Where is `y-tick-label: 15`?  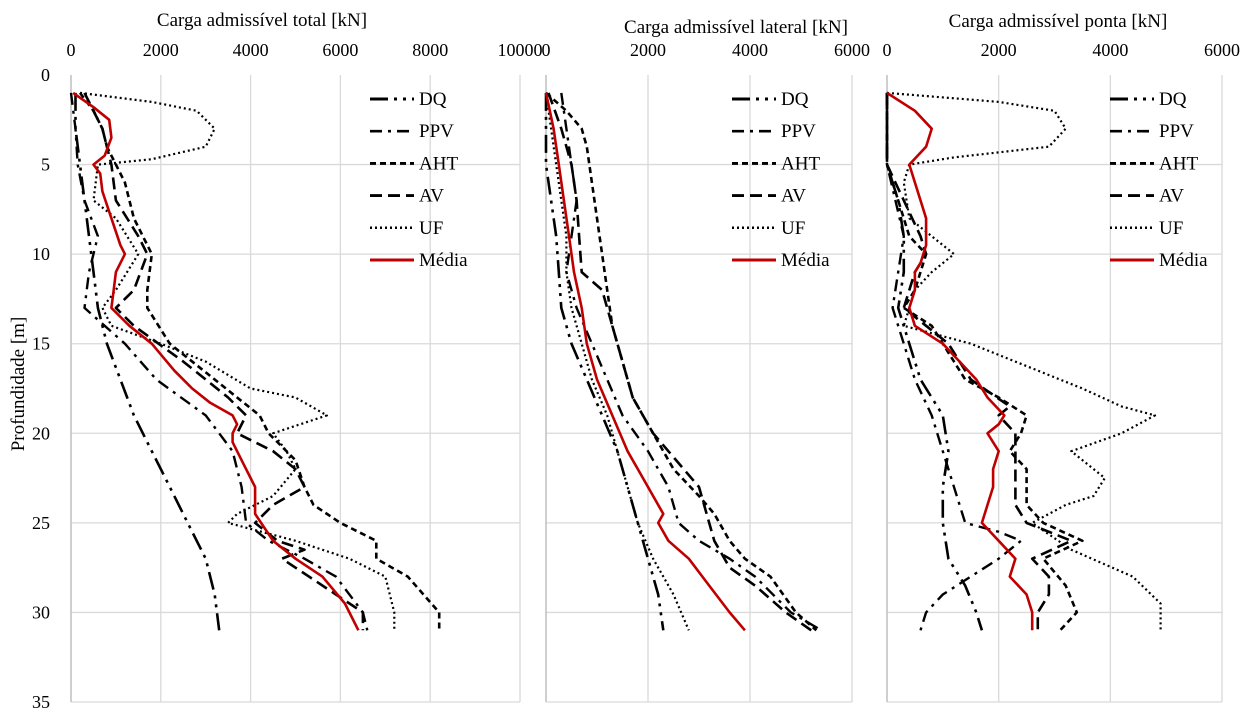
y-tick-label: 15 is located at coordinates (41, 344).